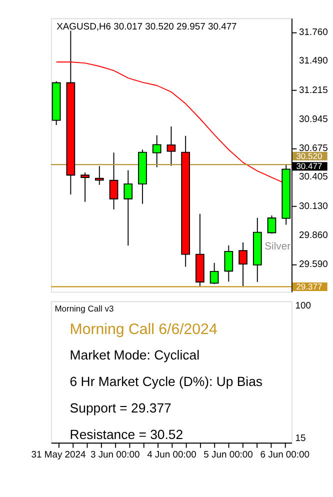 Image resolution: width=333 pixels, height=497 pixels. I want to click on text: 100, so click(303, 305).